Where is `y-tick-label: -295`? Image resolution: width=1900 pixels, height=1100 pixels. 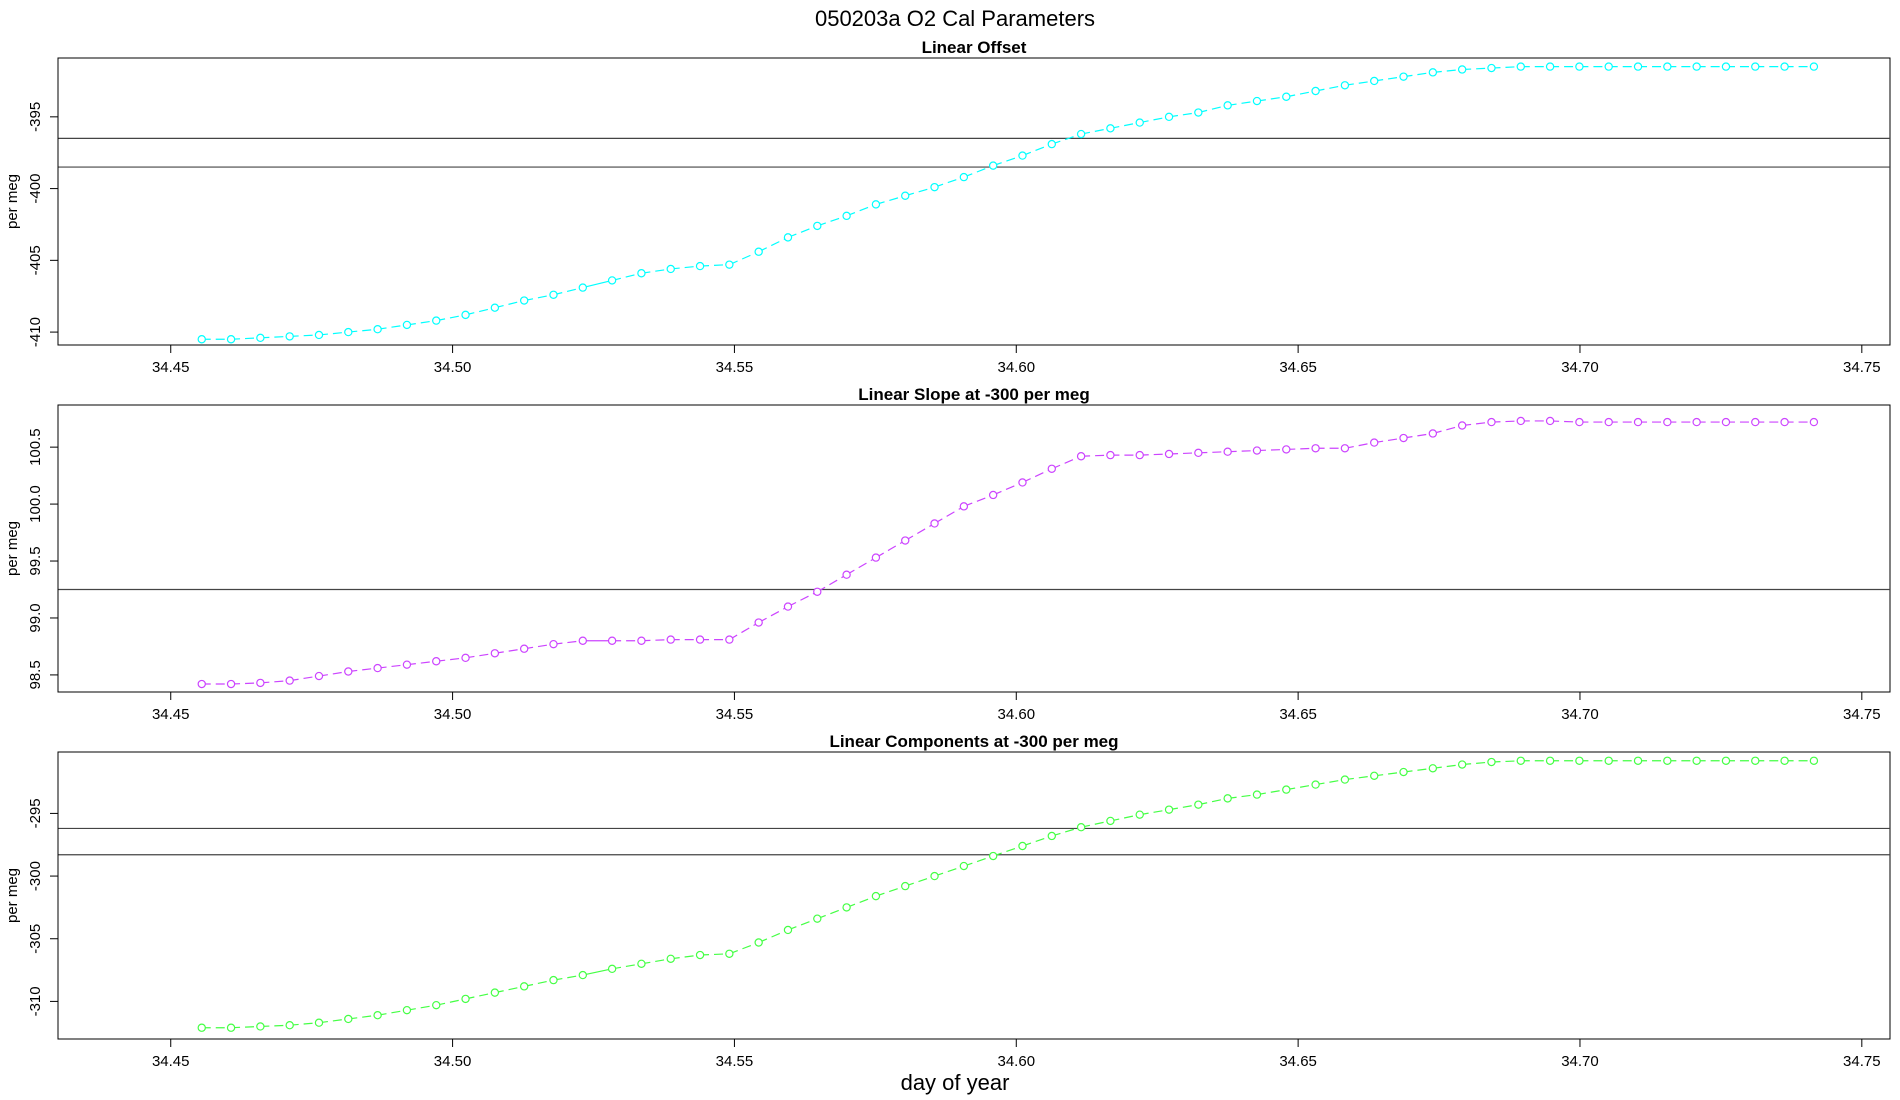 y-tick-label: -295 is located at coordinates (35, 813).